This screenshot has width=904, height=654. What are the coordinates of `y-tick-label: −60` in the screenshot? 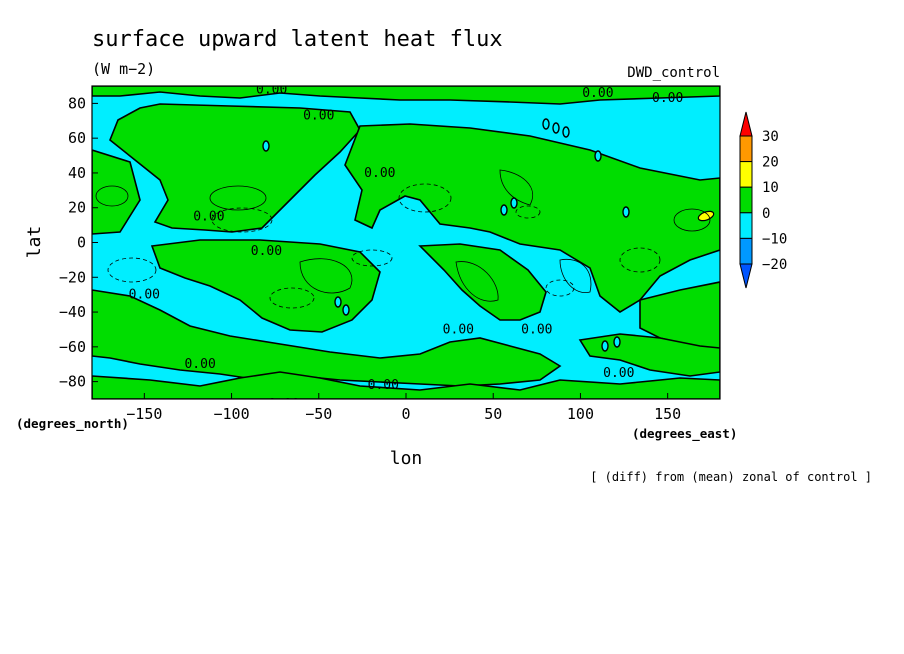 It's located at (72, 347).